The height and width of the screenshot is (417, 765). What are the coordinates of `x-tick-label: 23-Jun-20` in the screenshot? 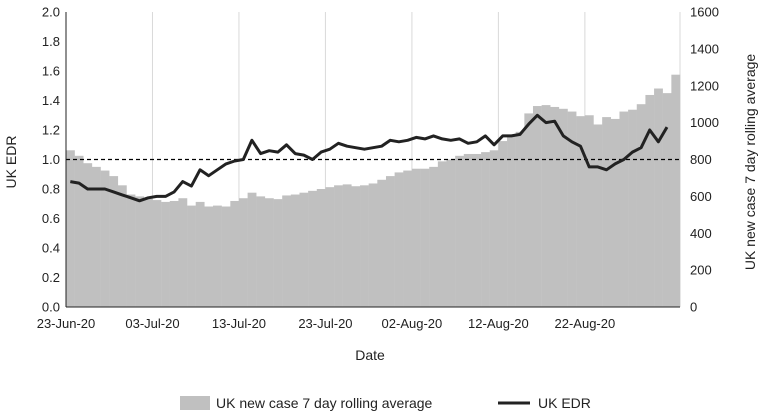 It's located at (66, 323).